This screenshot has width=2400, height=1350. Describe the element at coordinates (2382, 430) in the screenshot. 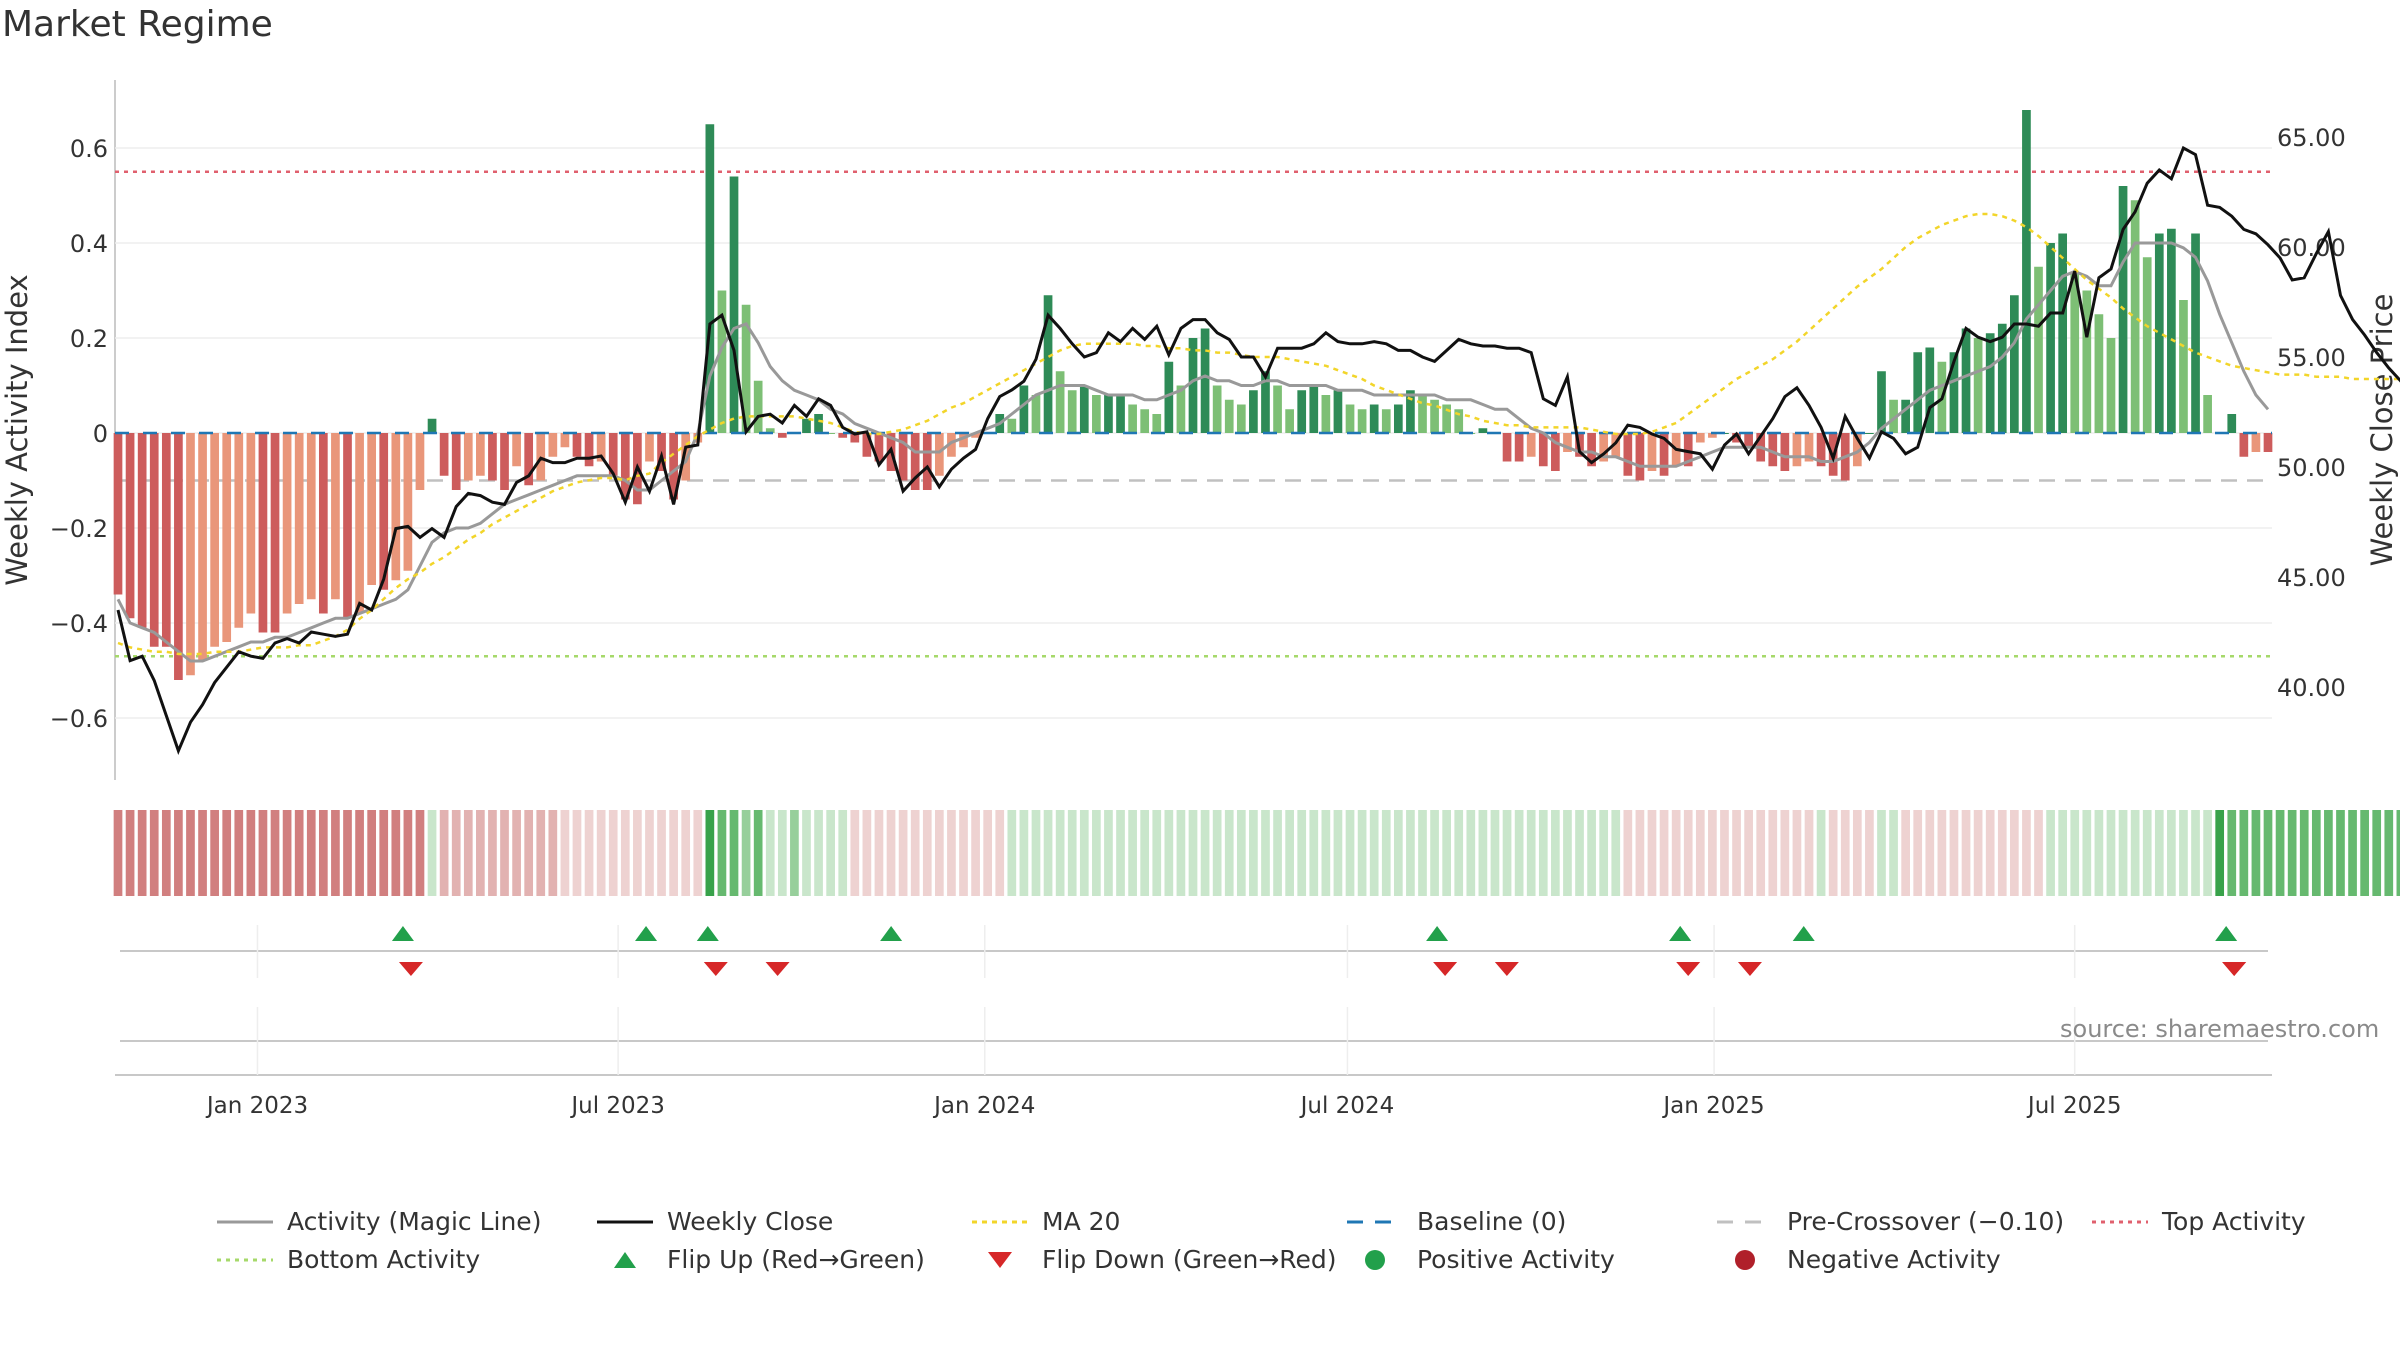

I see `y-axis-label-right: Weekly Close Price` at that location.